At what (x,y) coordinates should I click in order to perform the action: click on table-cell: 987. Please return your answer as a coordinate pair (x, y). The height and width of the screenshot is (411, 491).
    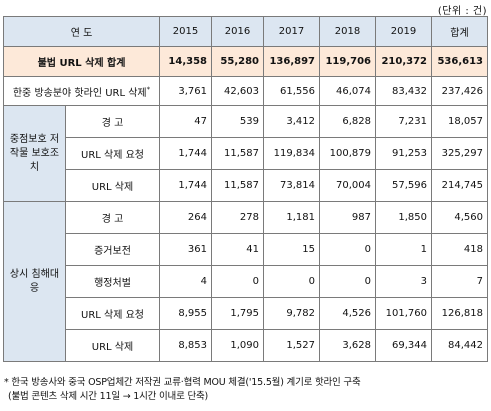
    Looking at the image, I should click on (347, 217).